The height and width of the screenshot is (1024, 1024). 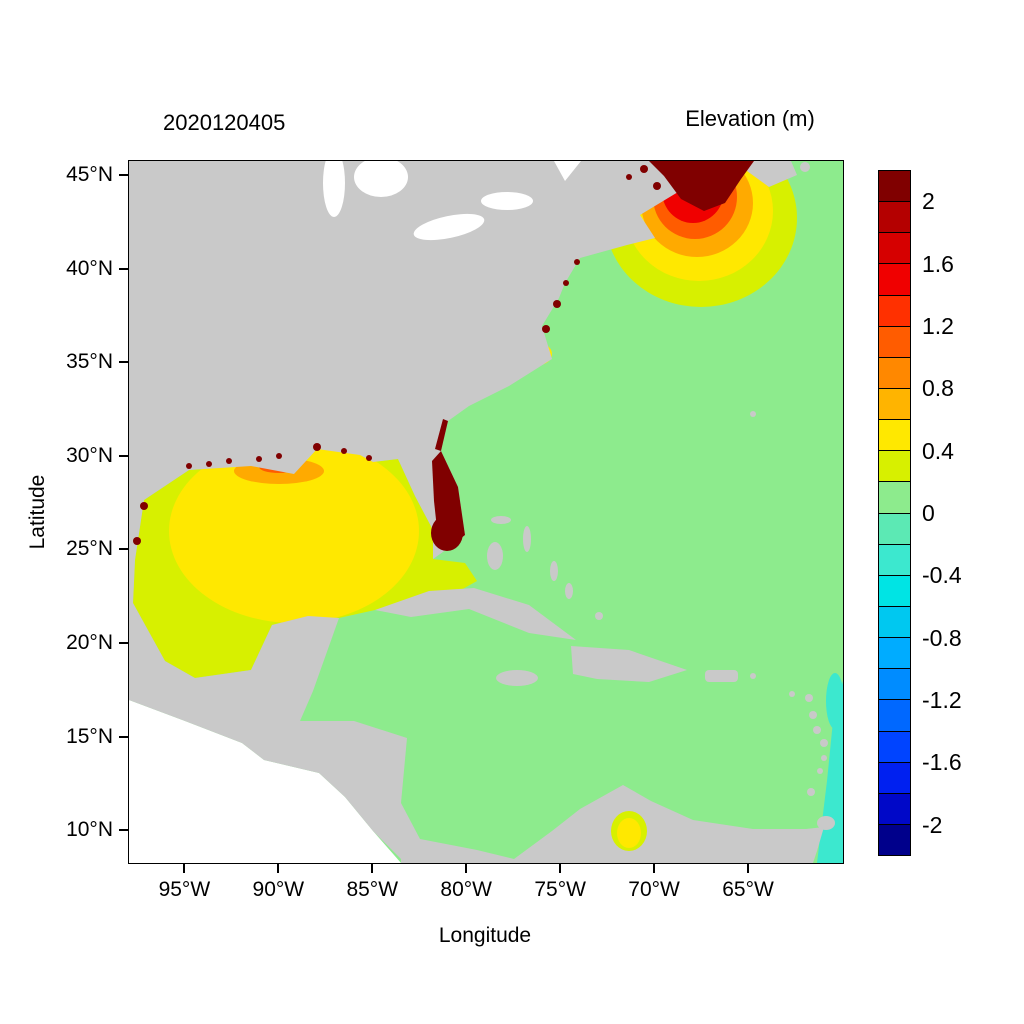 What do you see at coordinates (466, 889) in the screenshot?
I see `lon-tick-label: 80°W` at bounding box center [466, 889].